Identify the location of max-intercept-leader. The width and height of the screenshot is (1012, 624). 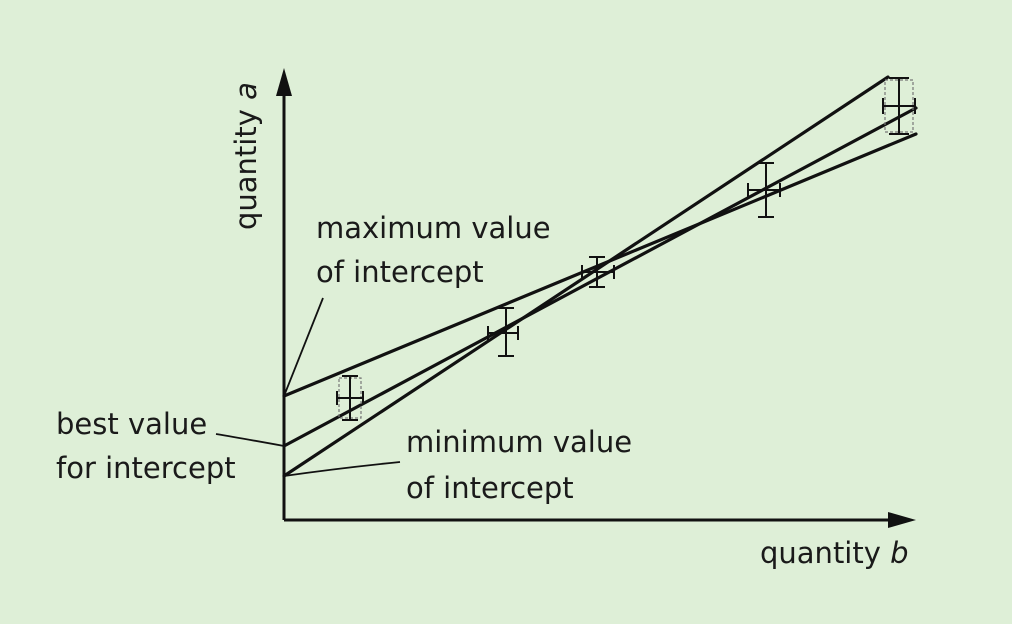
(303, 347).